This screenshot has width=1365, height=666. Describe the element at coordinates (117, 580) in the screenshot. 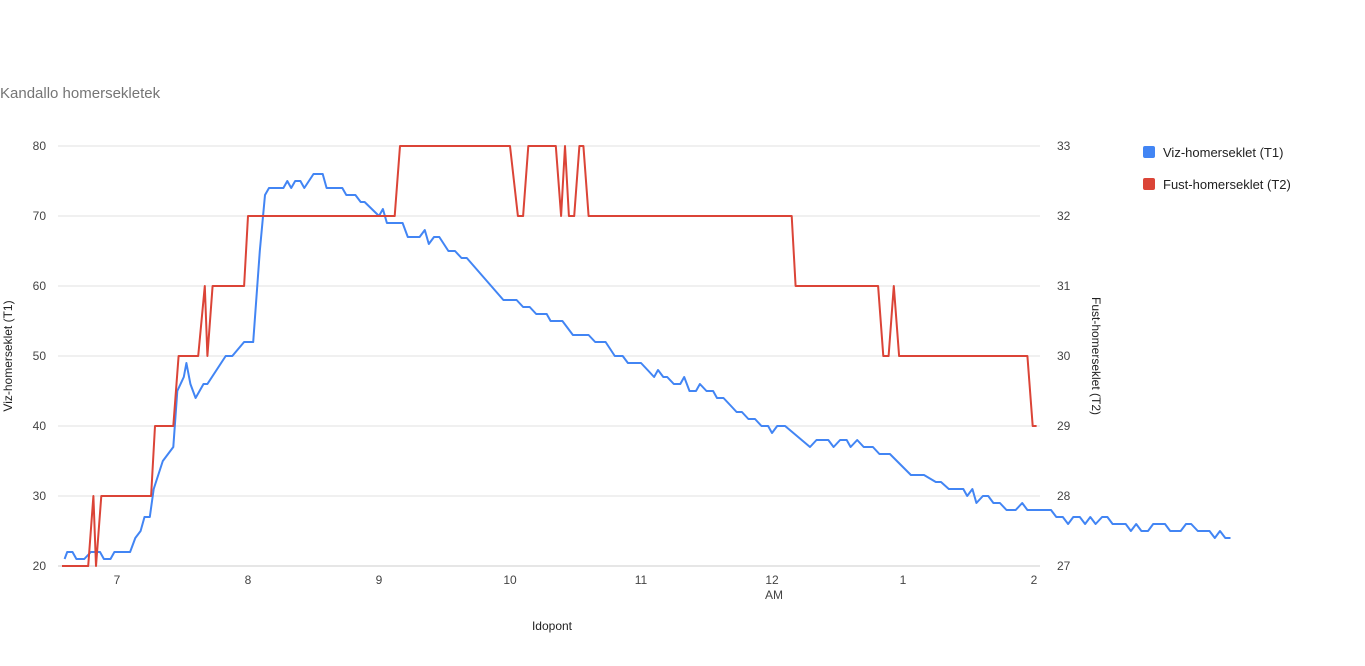

I see `x-tick-label: 7` at that location.